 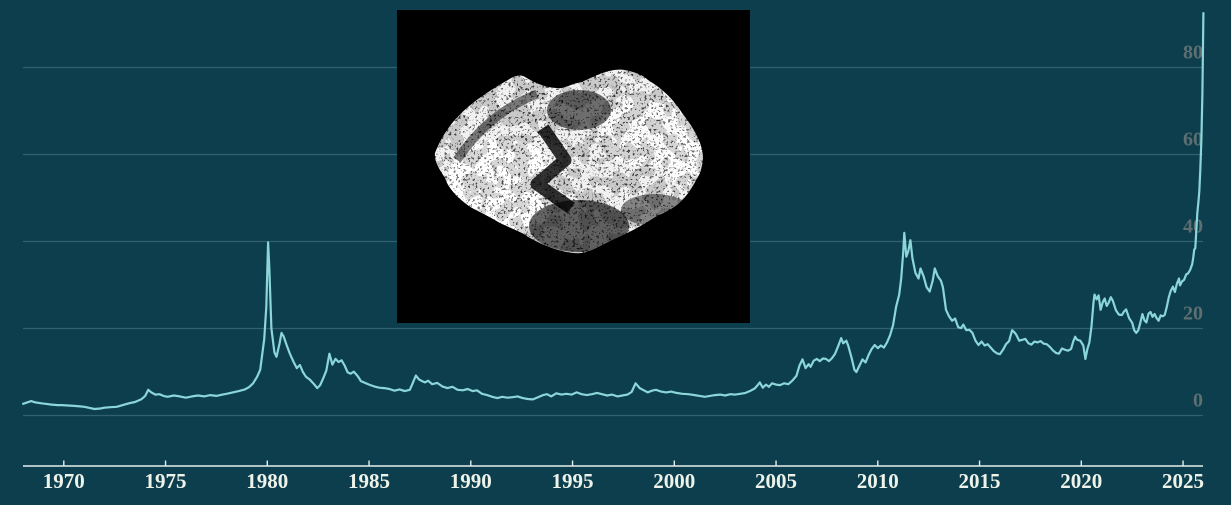 I want to click on x-tick-label: 2025, so click(x=1183, y=481).